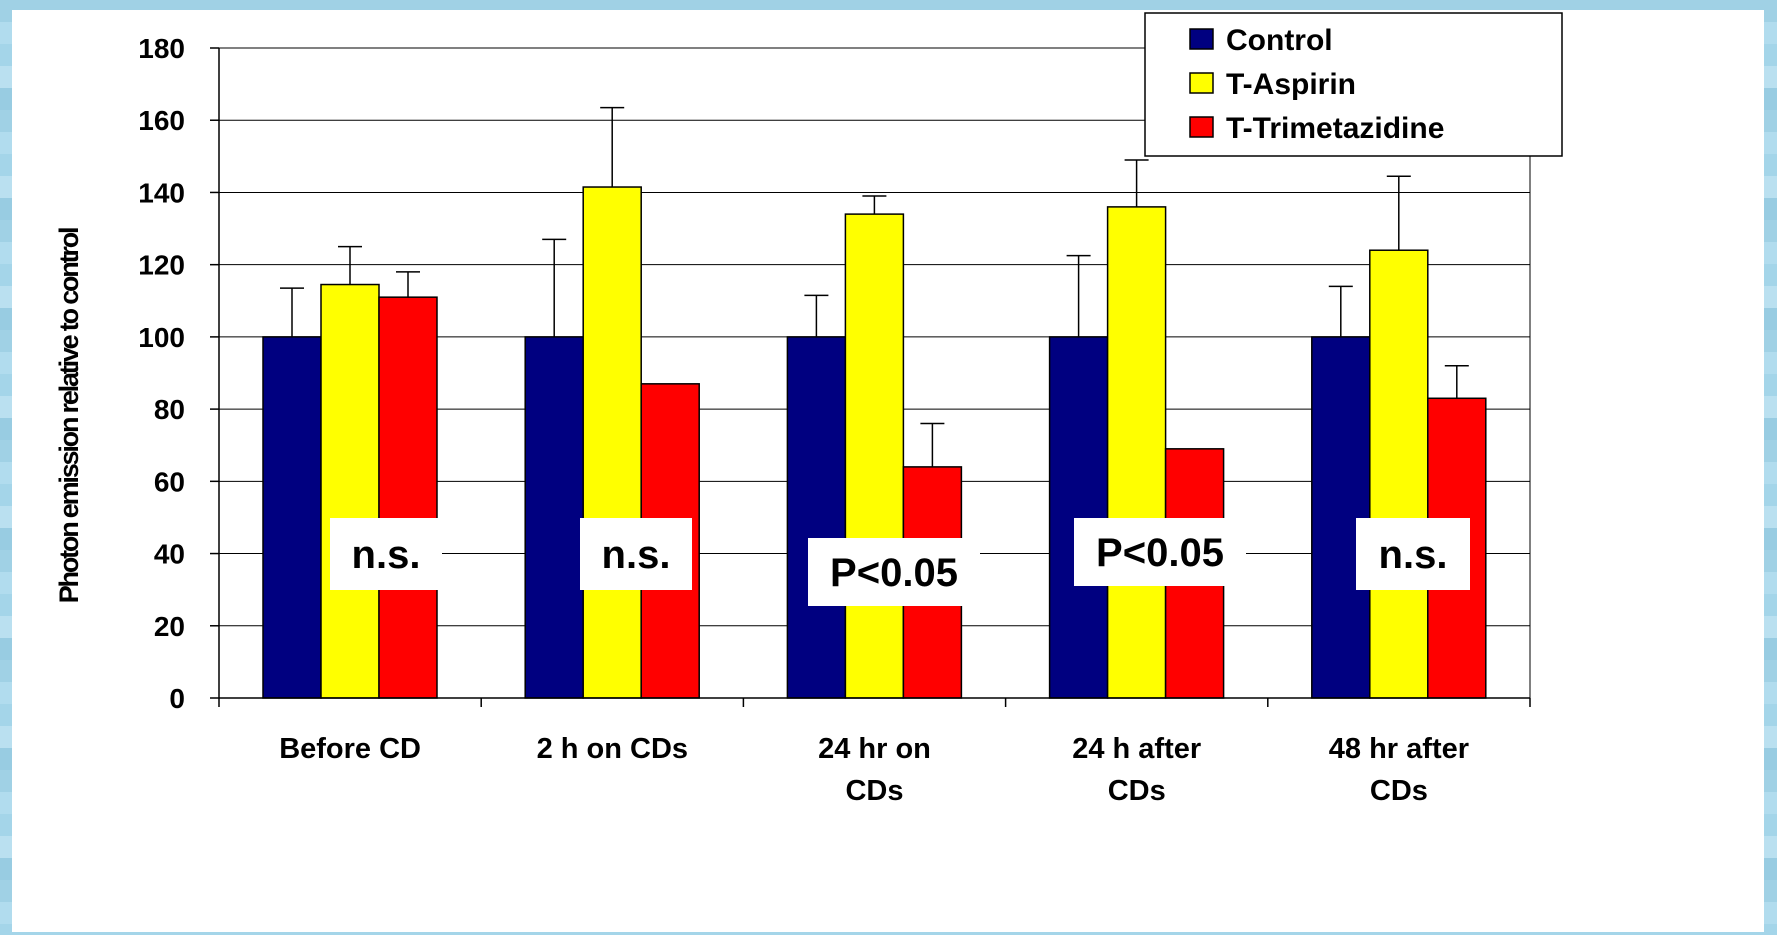 This screenshot has width=1777, height=935. I want to click on y-tick-labels: 0 20 40 60 80 100 120 140 160 180, so click(161, 373).